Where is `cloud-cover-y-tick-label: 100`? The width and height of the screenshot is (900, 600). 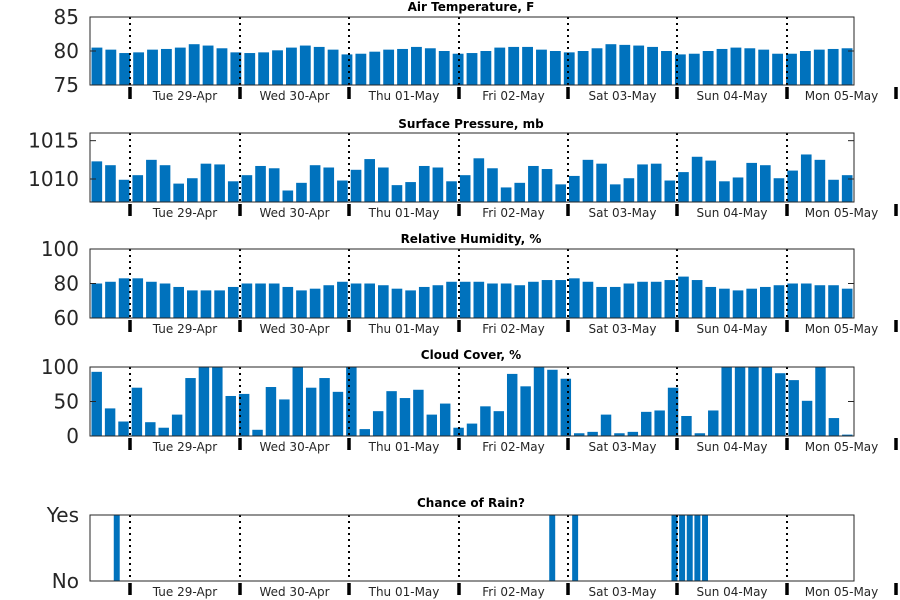 cloud-cover-y-tick-label: 100 is located at coordinates (60, 367).